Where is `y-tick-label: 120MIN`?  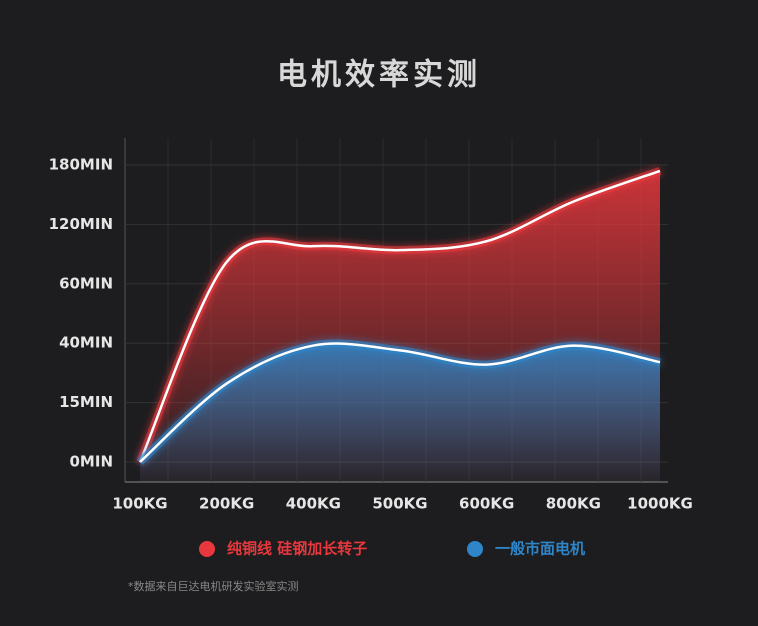
y-tick-label: 120MIN is located at coordinates (81, 224).